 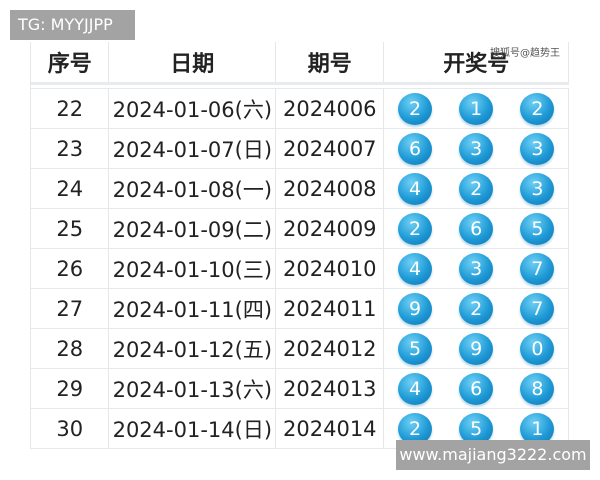 I want to click on row-issue: 2024009, so click(x=330, y=228).